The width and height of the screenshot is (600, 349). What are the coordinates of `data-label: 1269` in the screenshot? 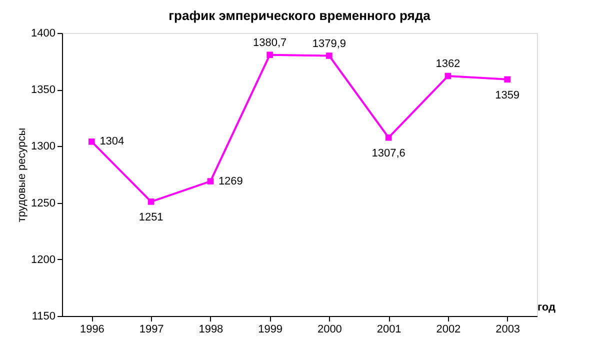 It's located at (230, 181).